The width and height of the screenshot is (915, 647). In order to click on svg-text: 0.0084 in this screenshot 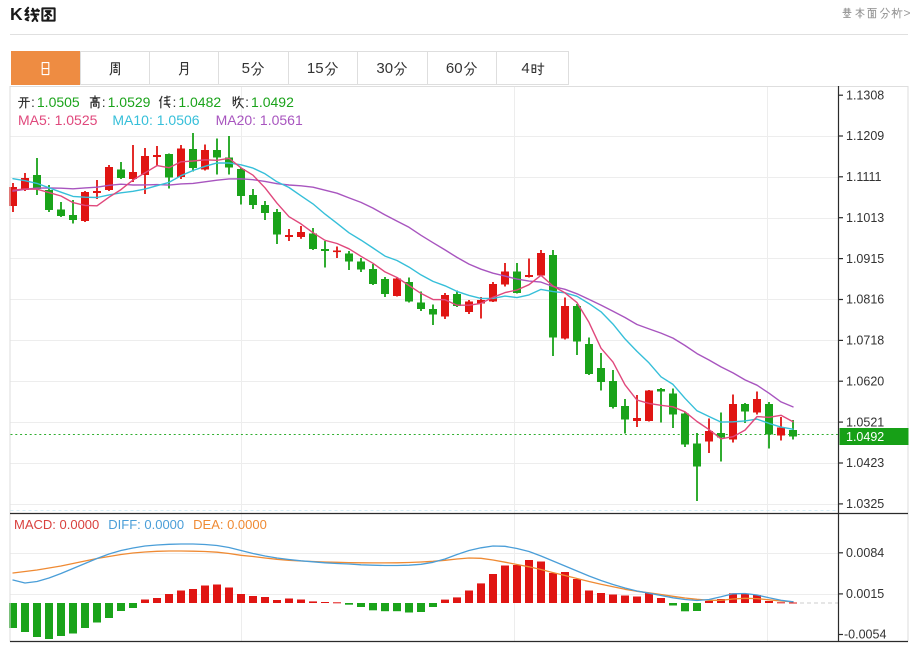, I will do `click(865, 553)`.